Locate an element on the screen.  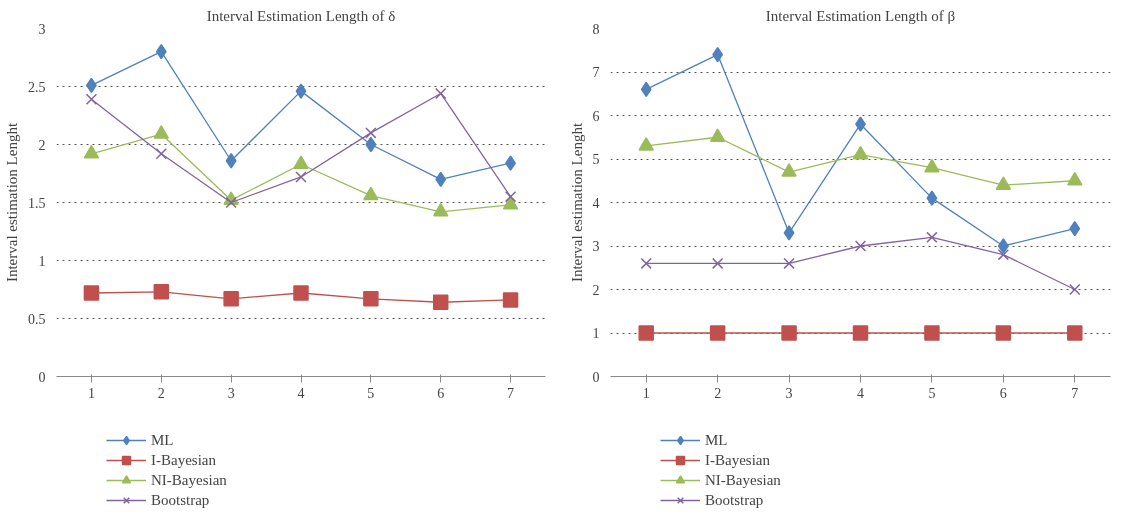
y-tick-label: 7 is located at coordinates (596, 72).